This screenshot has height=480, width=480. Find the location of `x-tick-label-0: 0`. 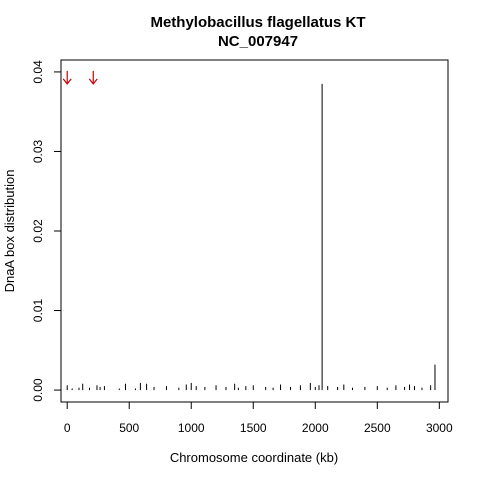

x-tick-label-0: 0 is located at coordinates (67, 428).